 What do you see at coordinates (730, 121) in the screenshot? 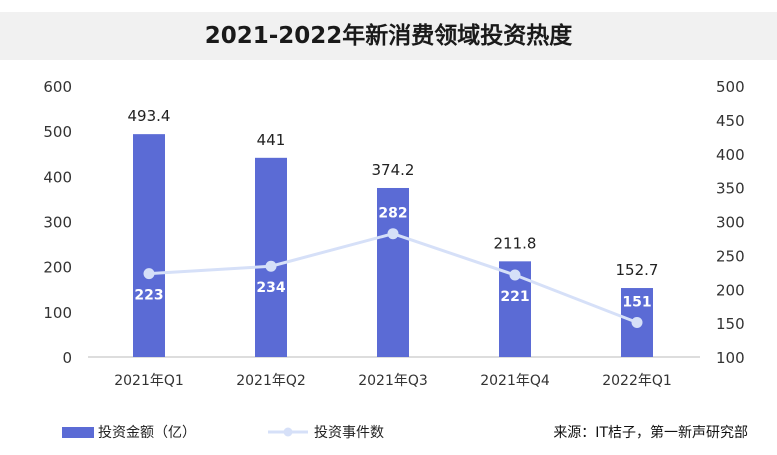
I see `right-axis-tick-label: 450` at bounding box center [730, 121].